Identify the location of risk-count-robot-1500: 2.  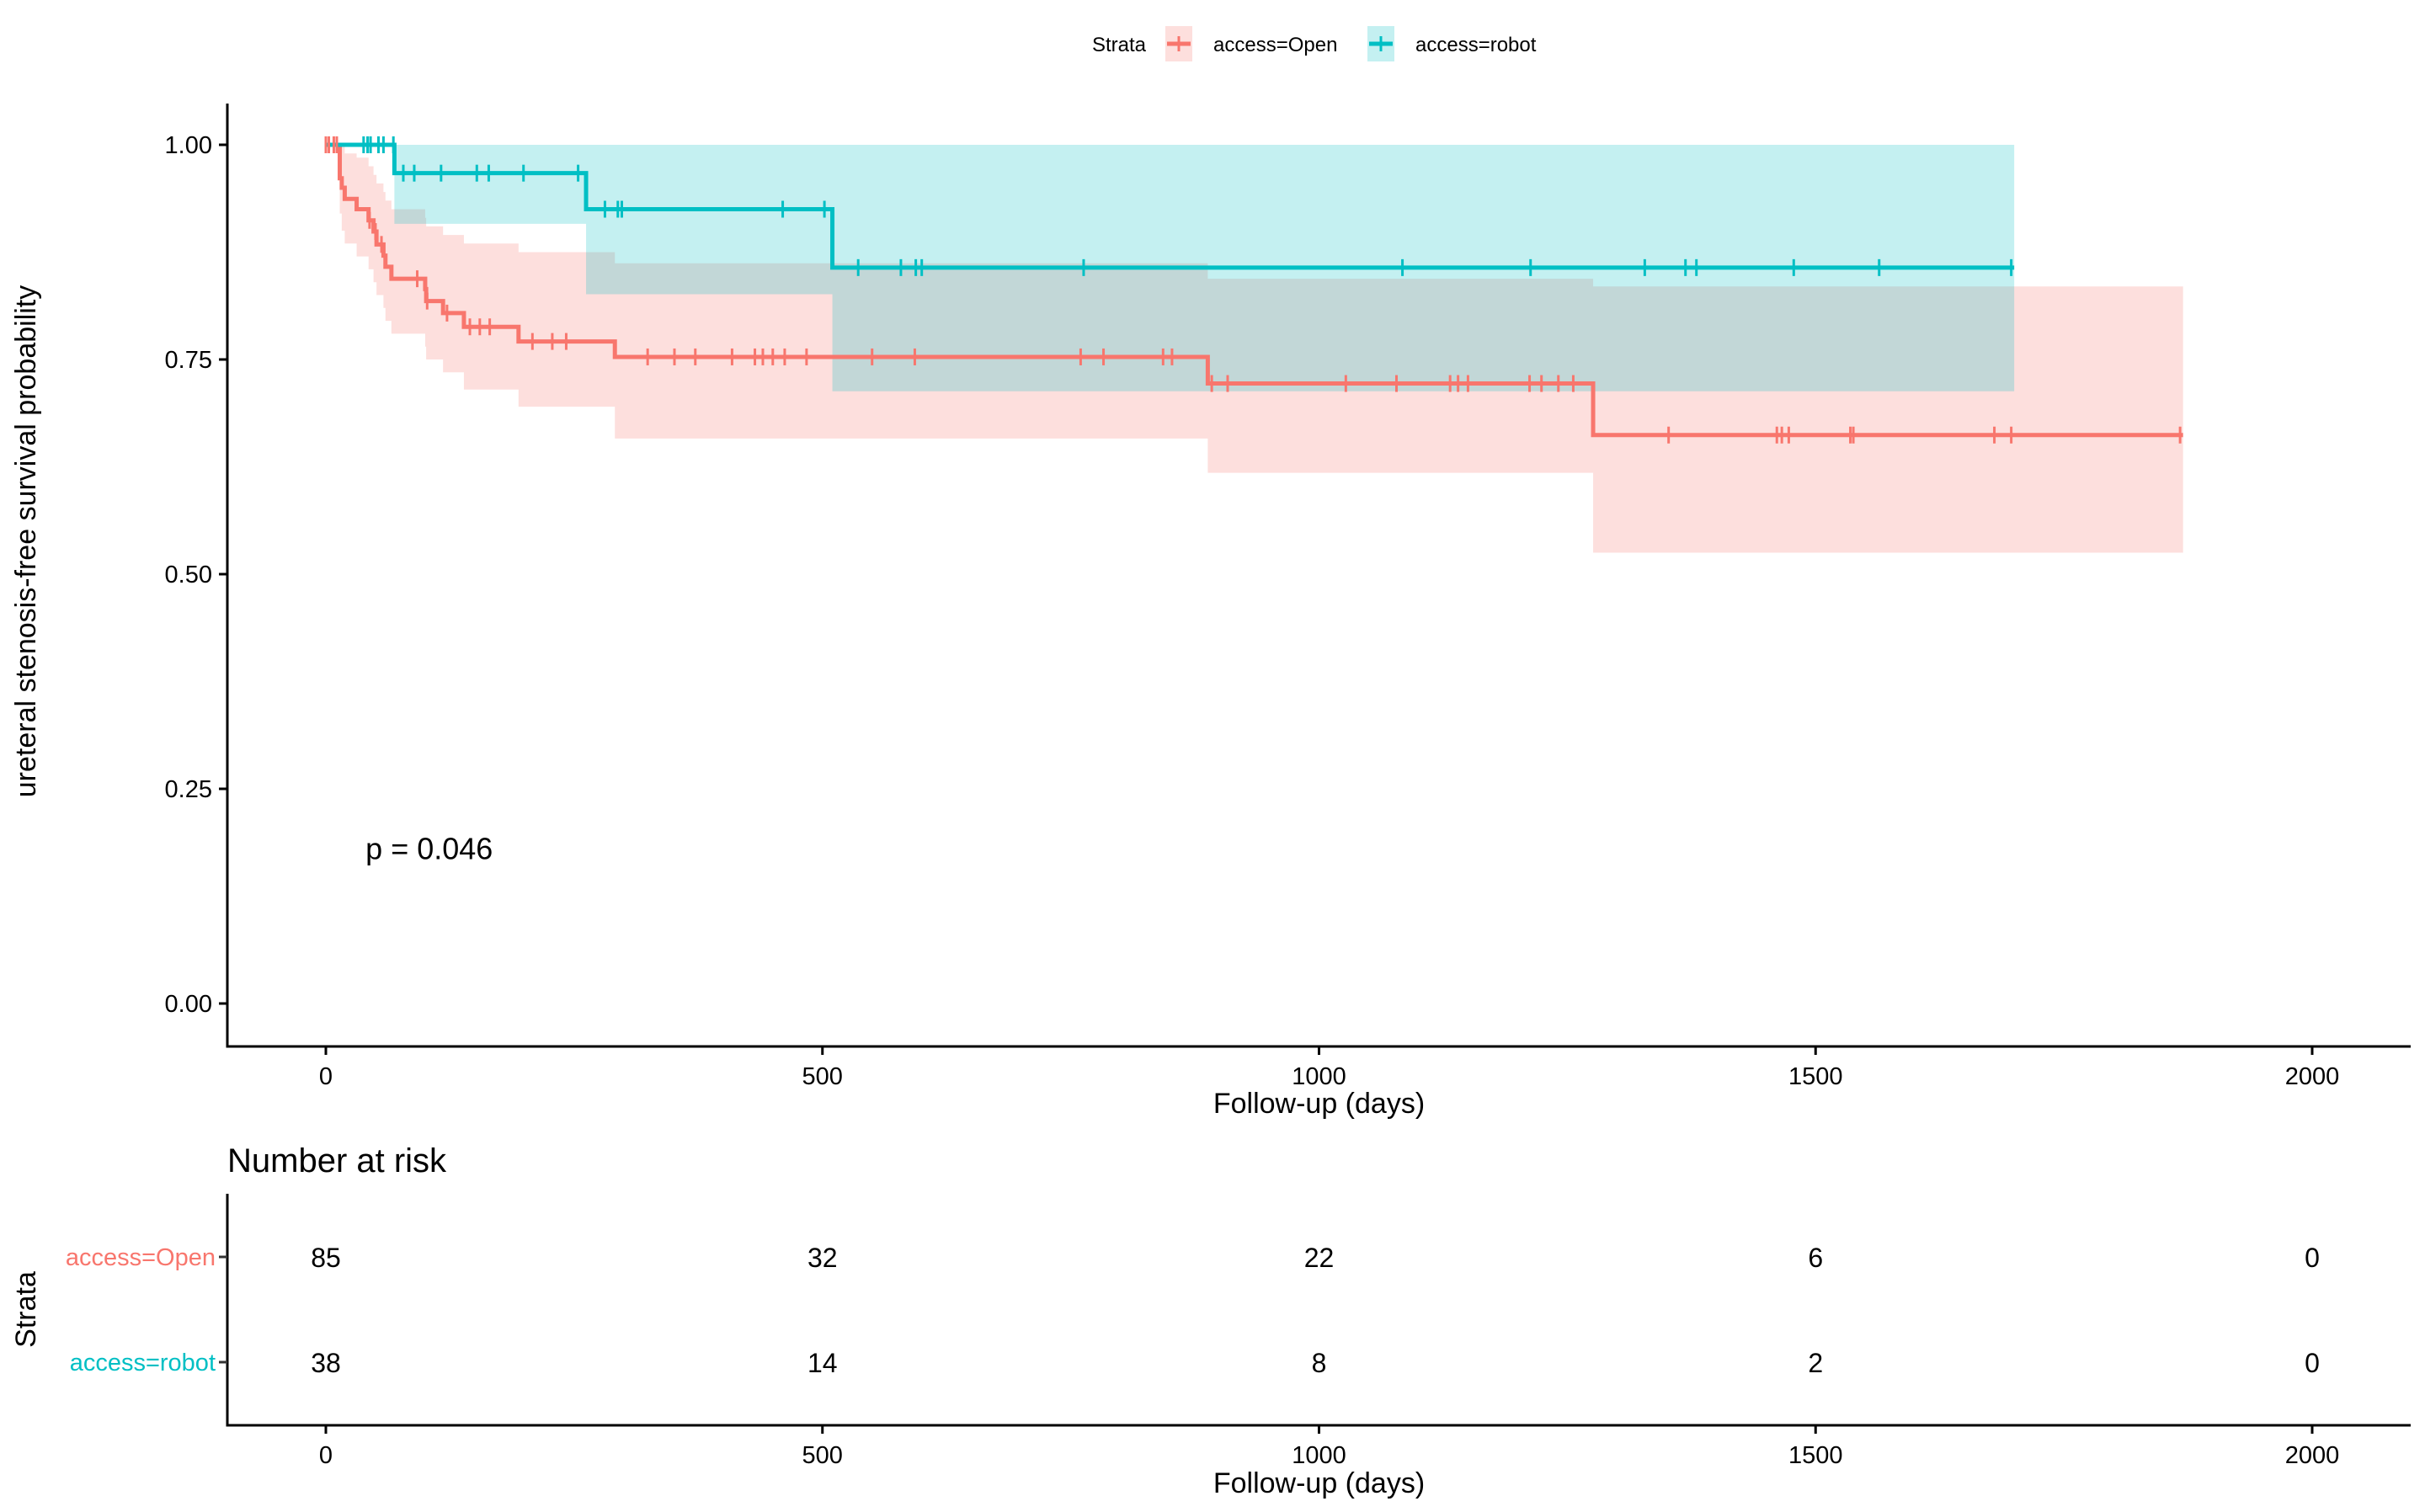
(1815, 1363).